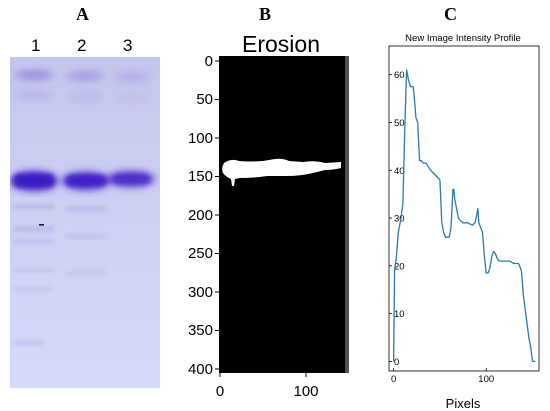 The image size is (550, 411). I want to click on y-tick-label: 20, so click(399, 266).